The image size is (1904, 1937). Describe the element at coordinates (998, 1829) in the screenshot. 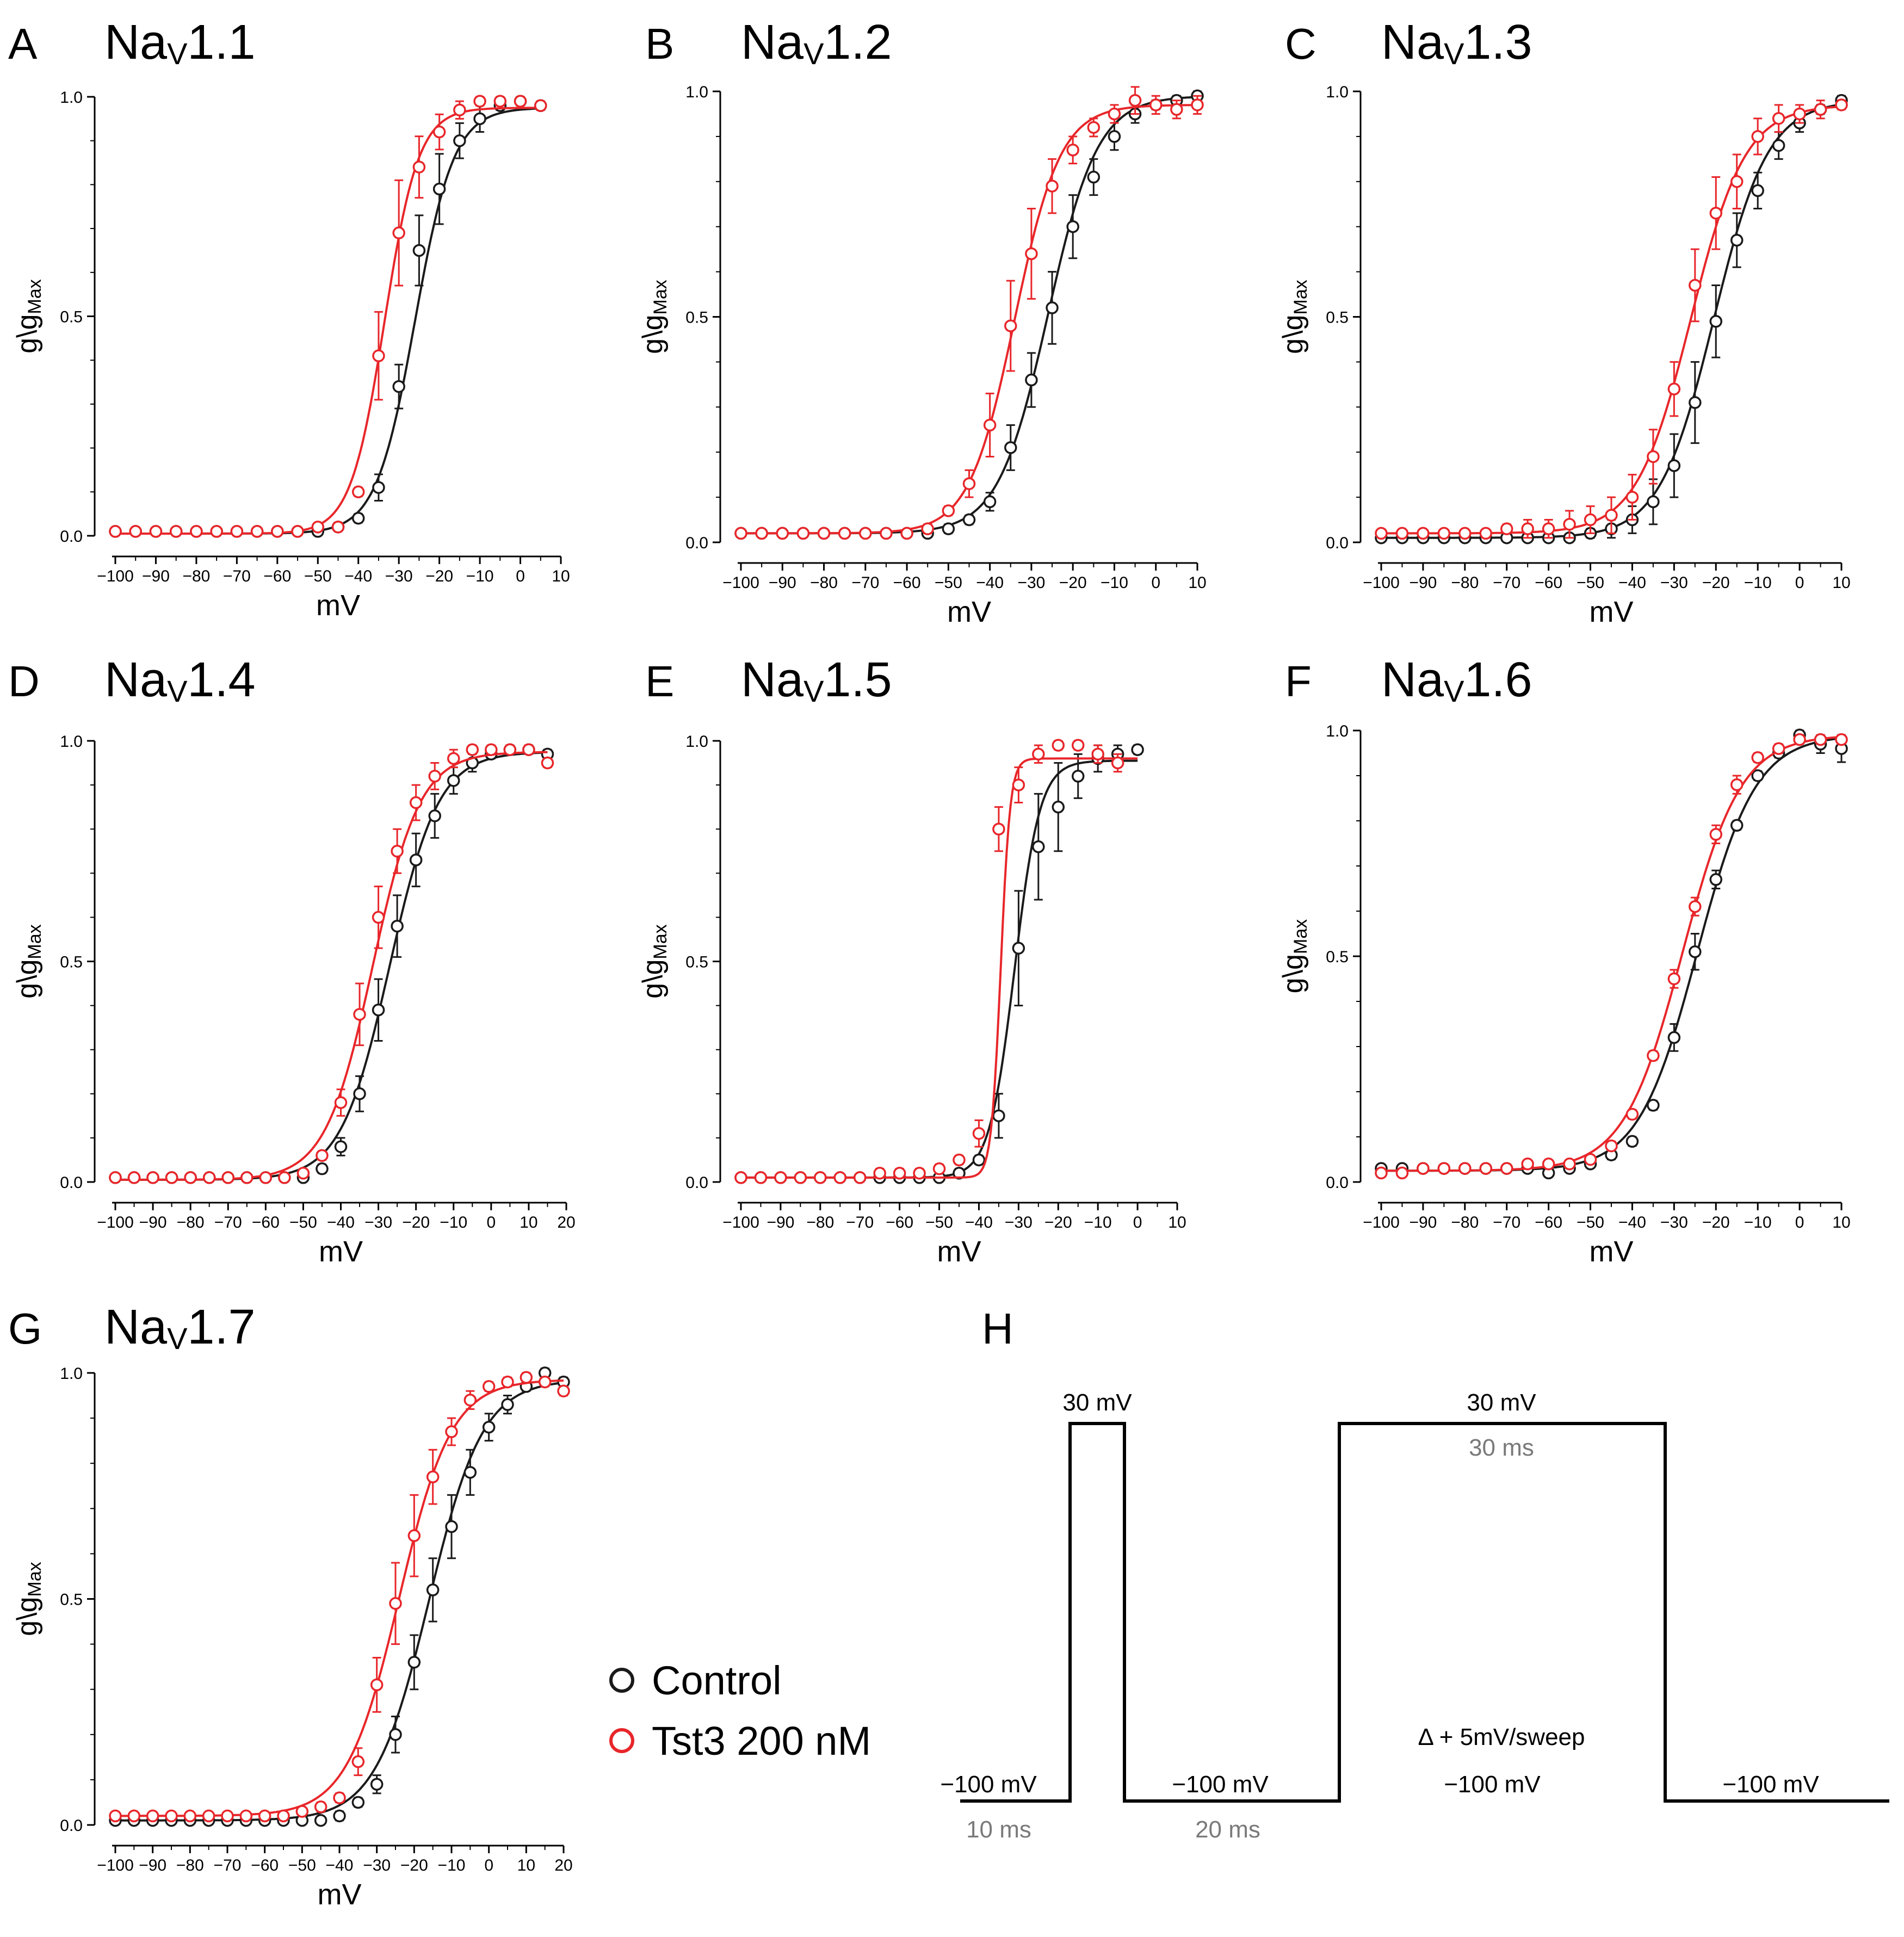

I see `protocol-duration-10ms: 10 ms` at that location.